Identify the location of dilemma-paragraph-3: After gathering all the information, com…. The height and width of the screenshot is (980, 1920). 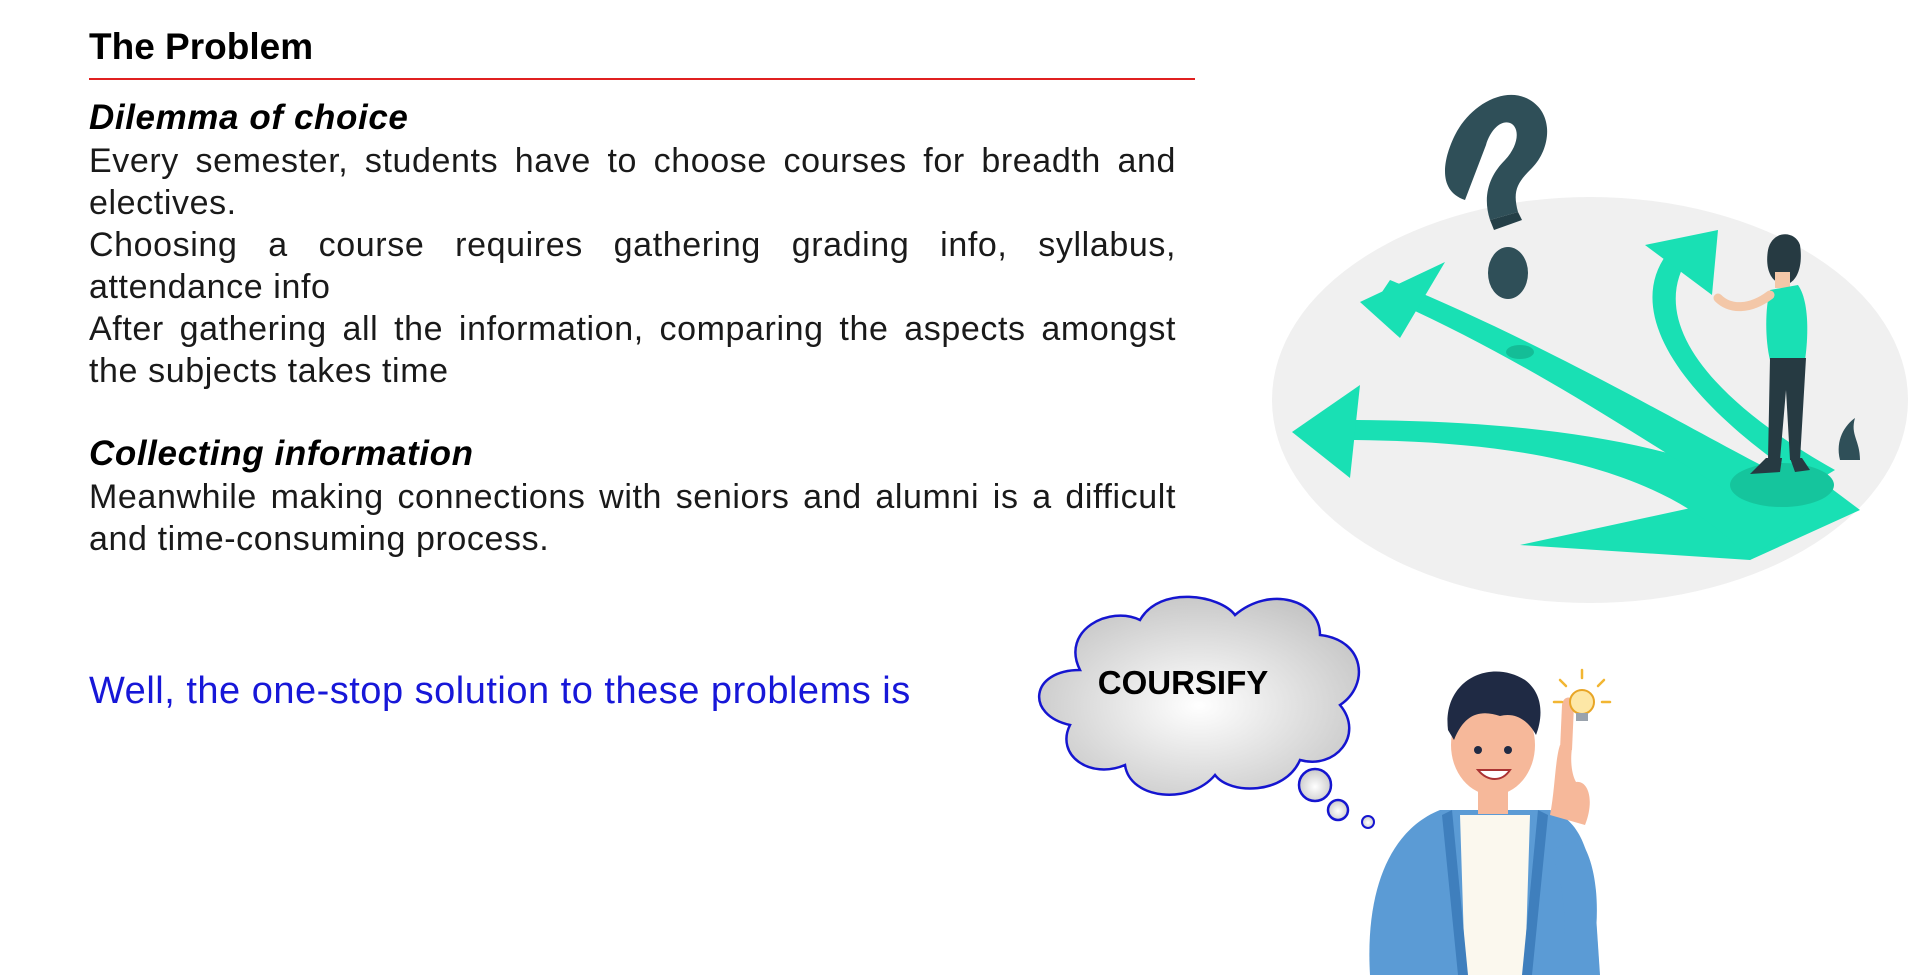
(632, 350).